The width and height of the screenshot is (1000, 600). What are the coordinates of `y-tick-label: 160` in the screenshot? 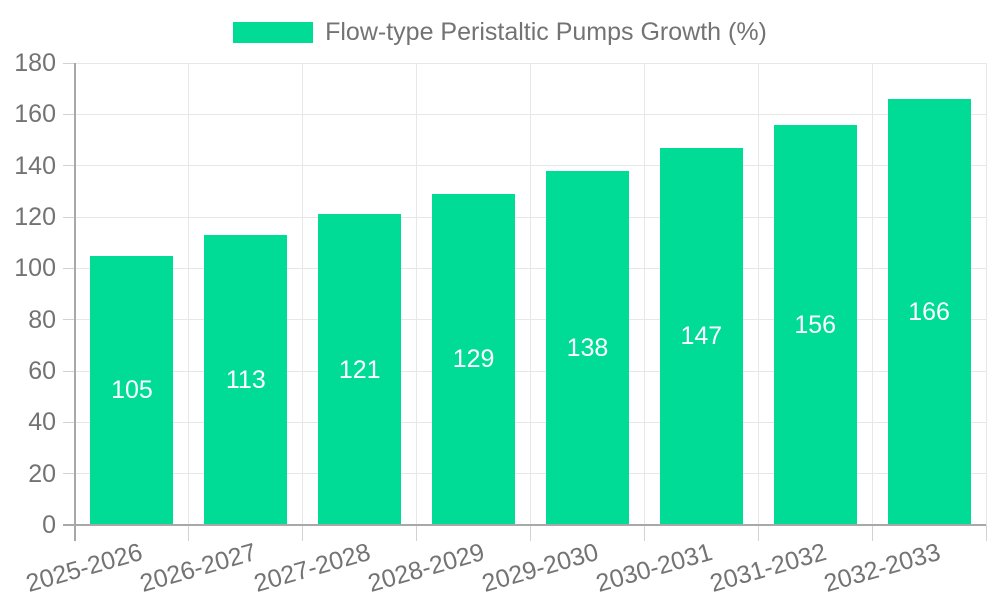 It's located at (35, 114).